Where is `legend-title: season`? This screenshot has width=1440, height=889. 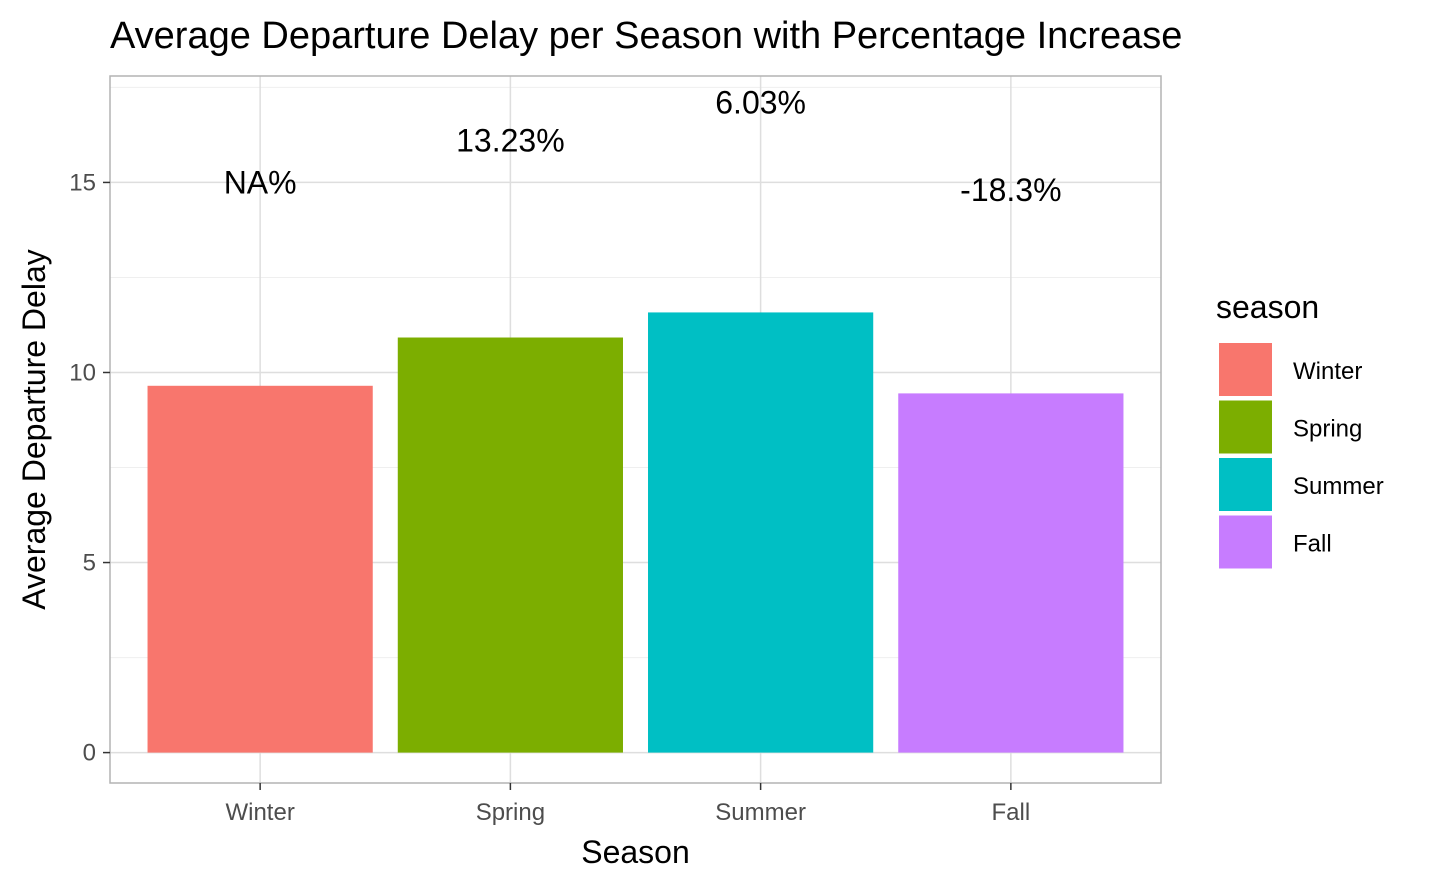 legend-title: season is located at coordinates (1267, 307).